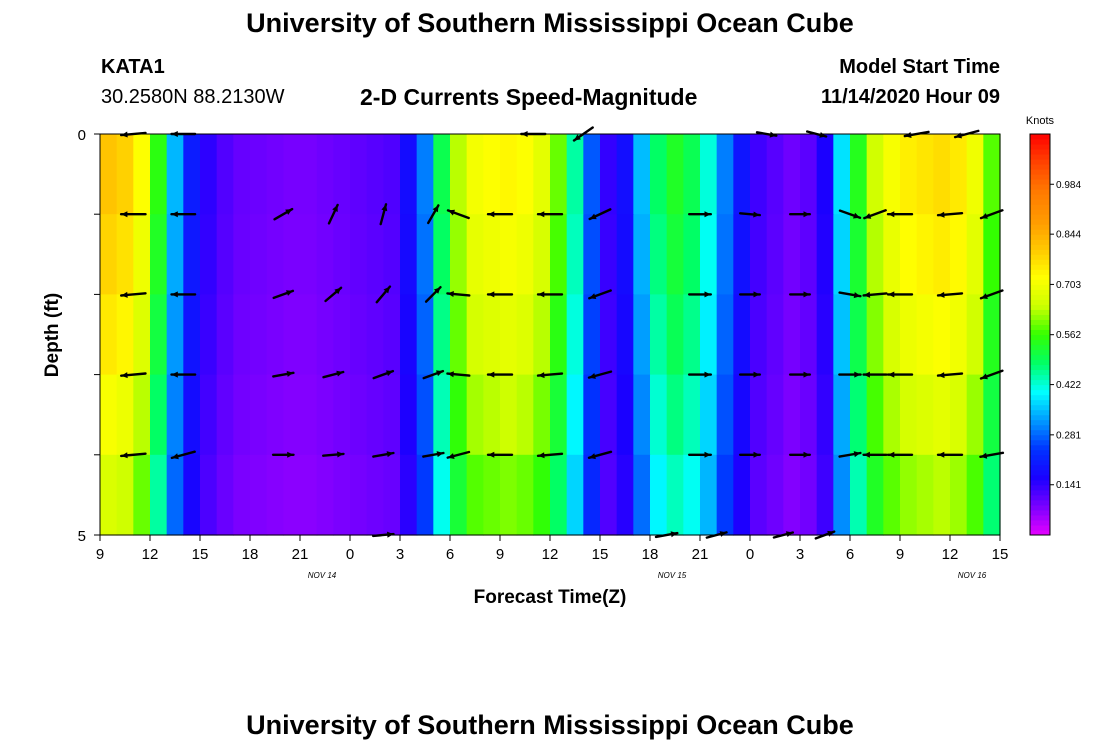 This screenshot has height=750, width=1100. I want to click on x-axis-label: Forecast Time(Z), so click(550, 597).